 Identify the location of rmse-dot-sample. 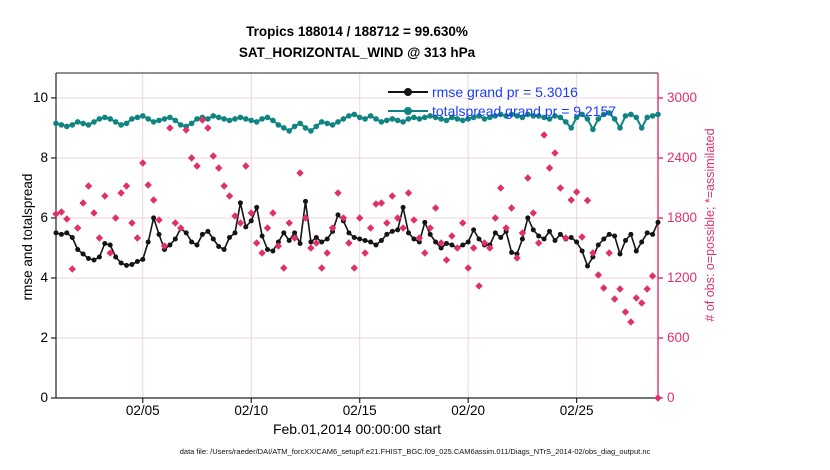
(408, 91).